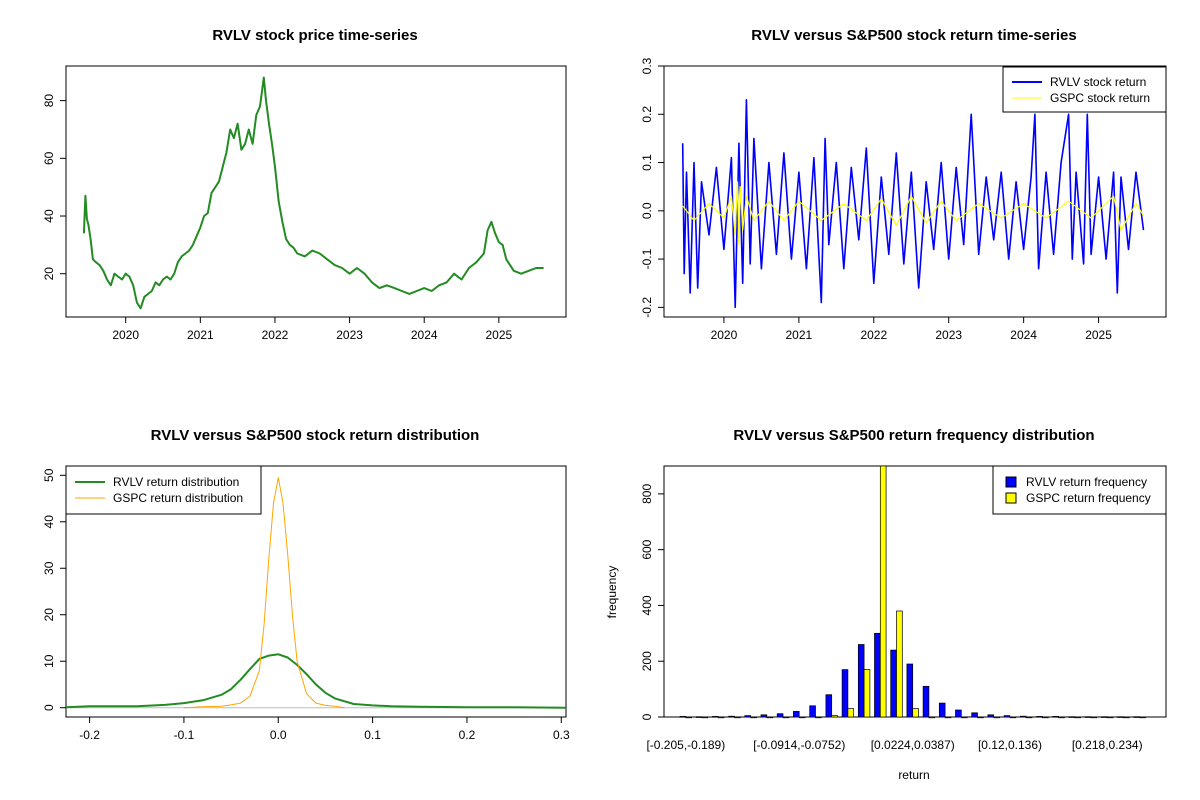  Describe the element at coordinates (184, 735) in the screenshot. I see `density-x-tick-label: -0.1` at that location.